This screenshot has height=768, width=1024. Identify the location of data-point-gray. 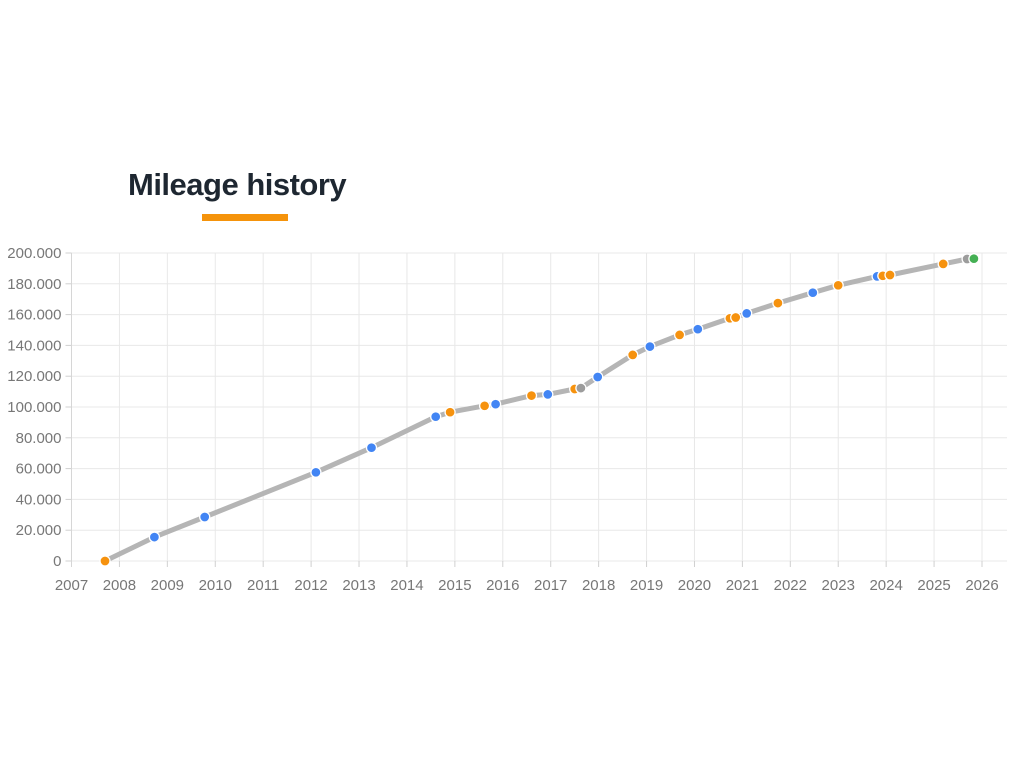
(581, 388).